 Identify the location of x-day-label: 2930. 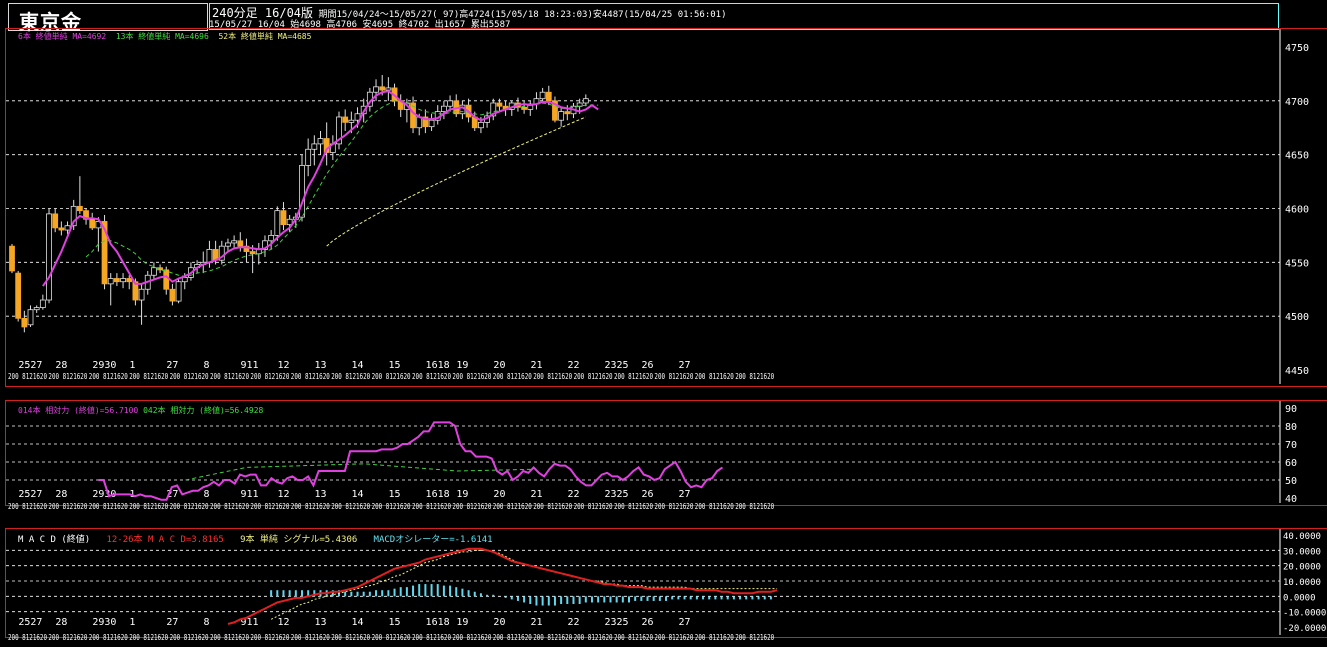
(104, 622).